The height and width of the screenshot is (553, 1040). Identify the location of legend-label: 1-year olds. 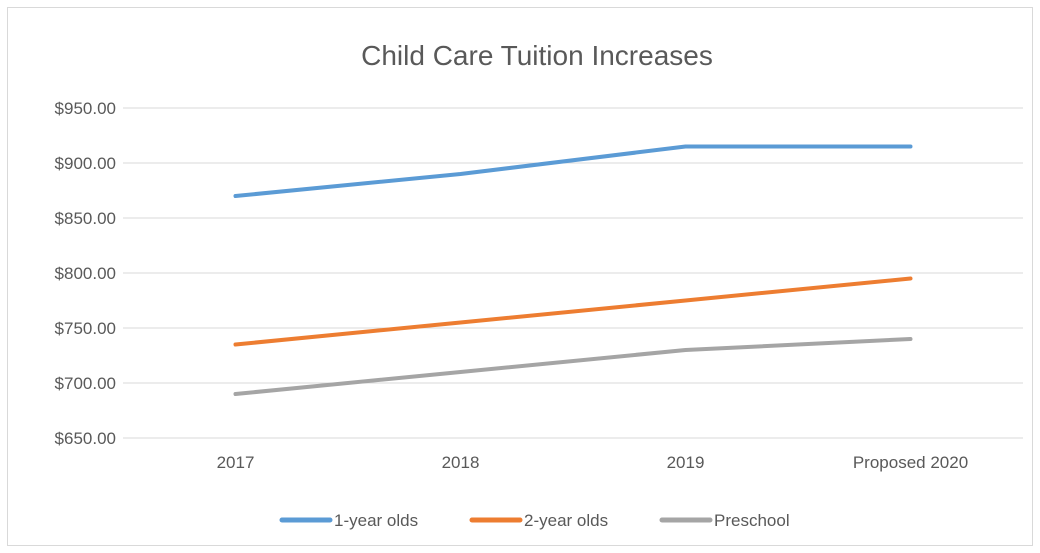
(376, 520).